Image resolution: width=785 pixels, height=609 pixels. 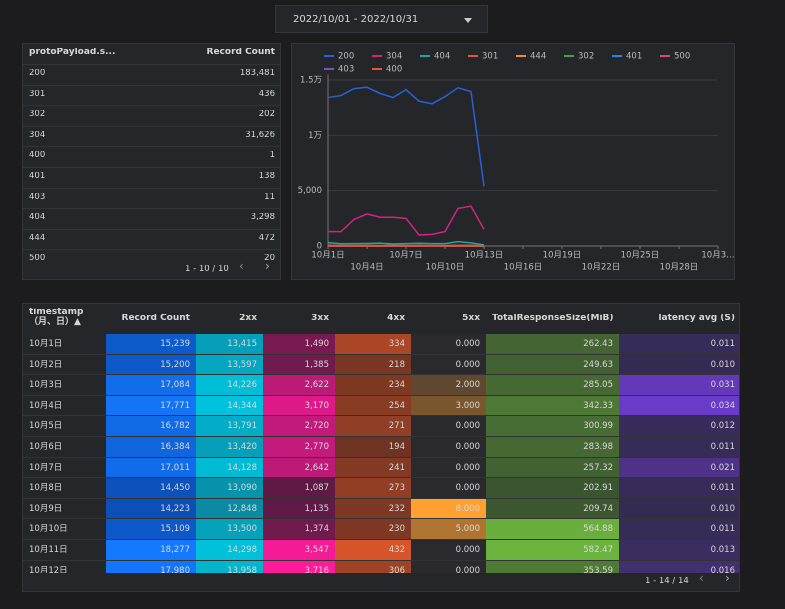 What do you see at coordinates (445, 268) in the screenshot?
I see `x-tick-label: 10月10日` at bounding box center [445, 268].